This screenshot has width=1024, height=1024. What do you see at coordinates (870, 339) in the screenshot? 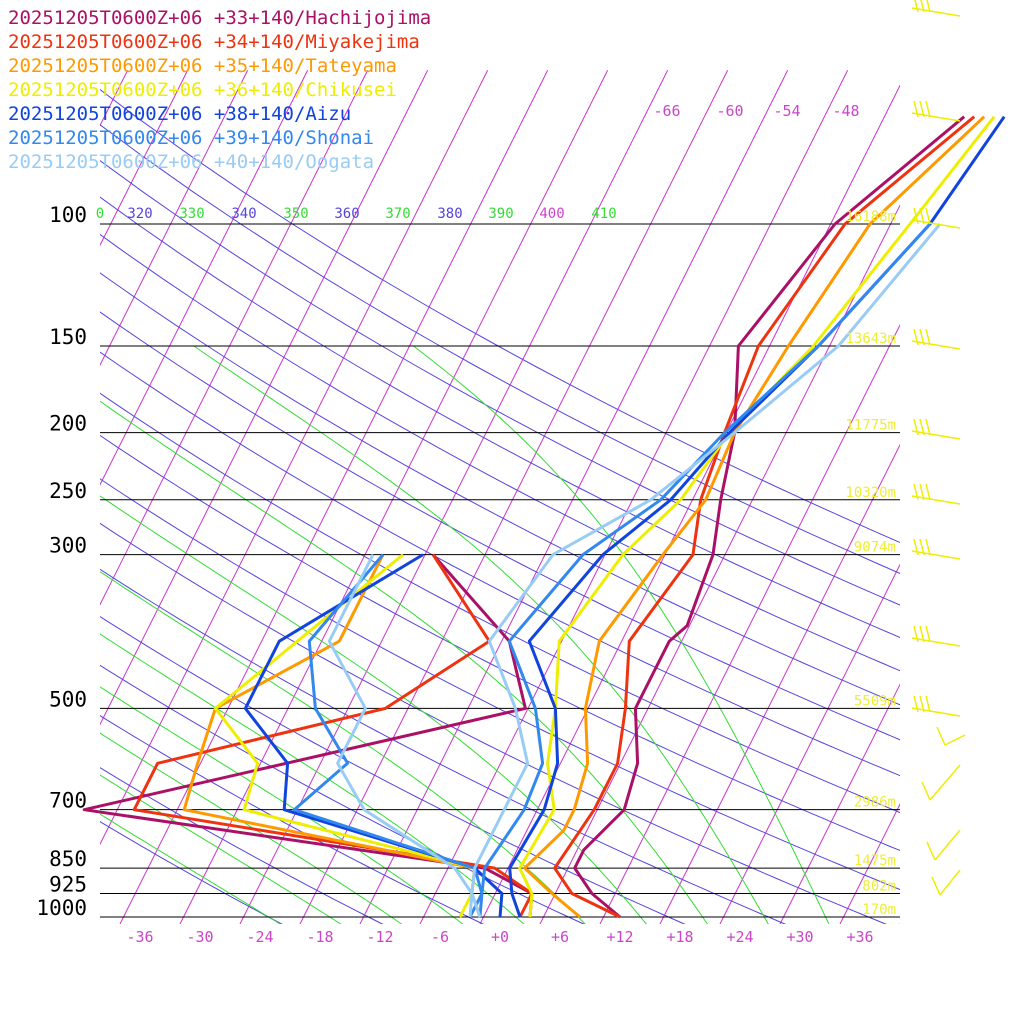
I see `height-label: 13643m` at bounding box center [870, 339].